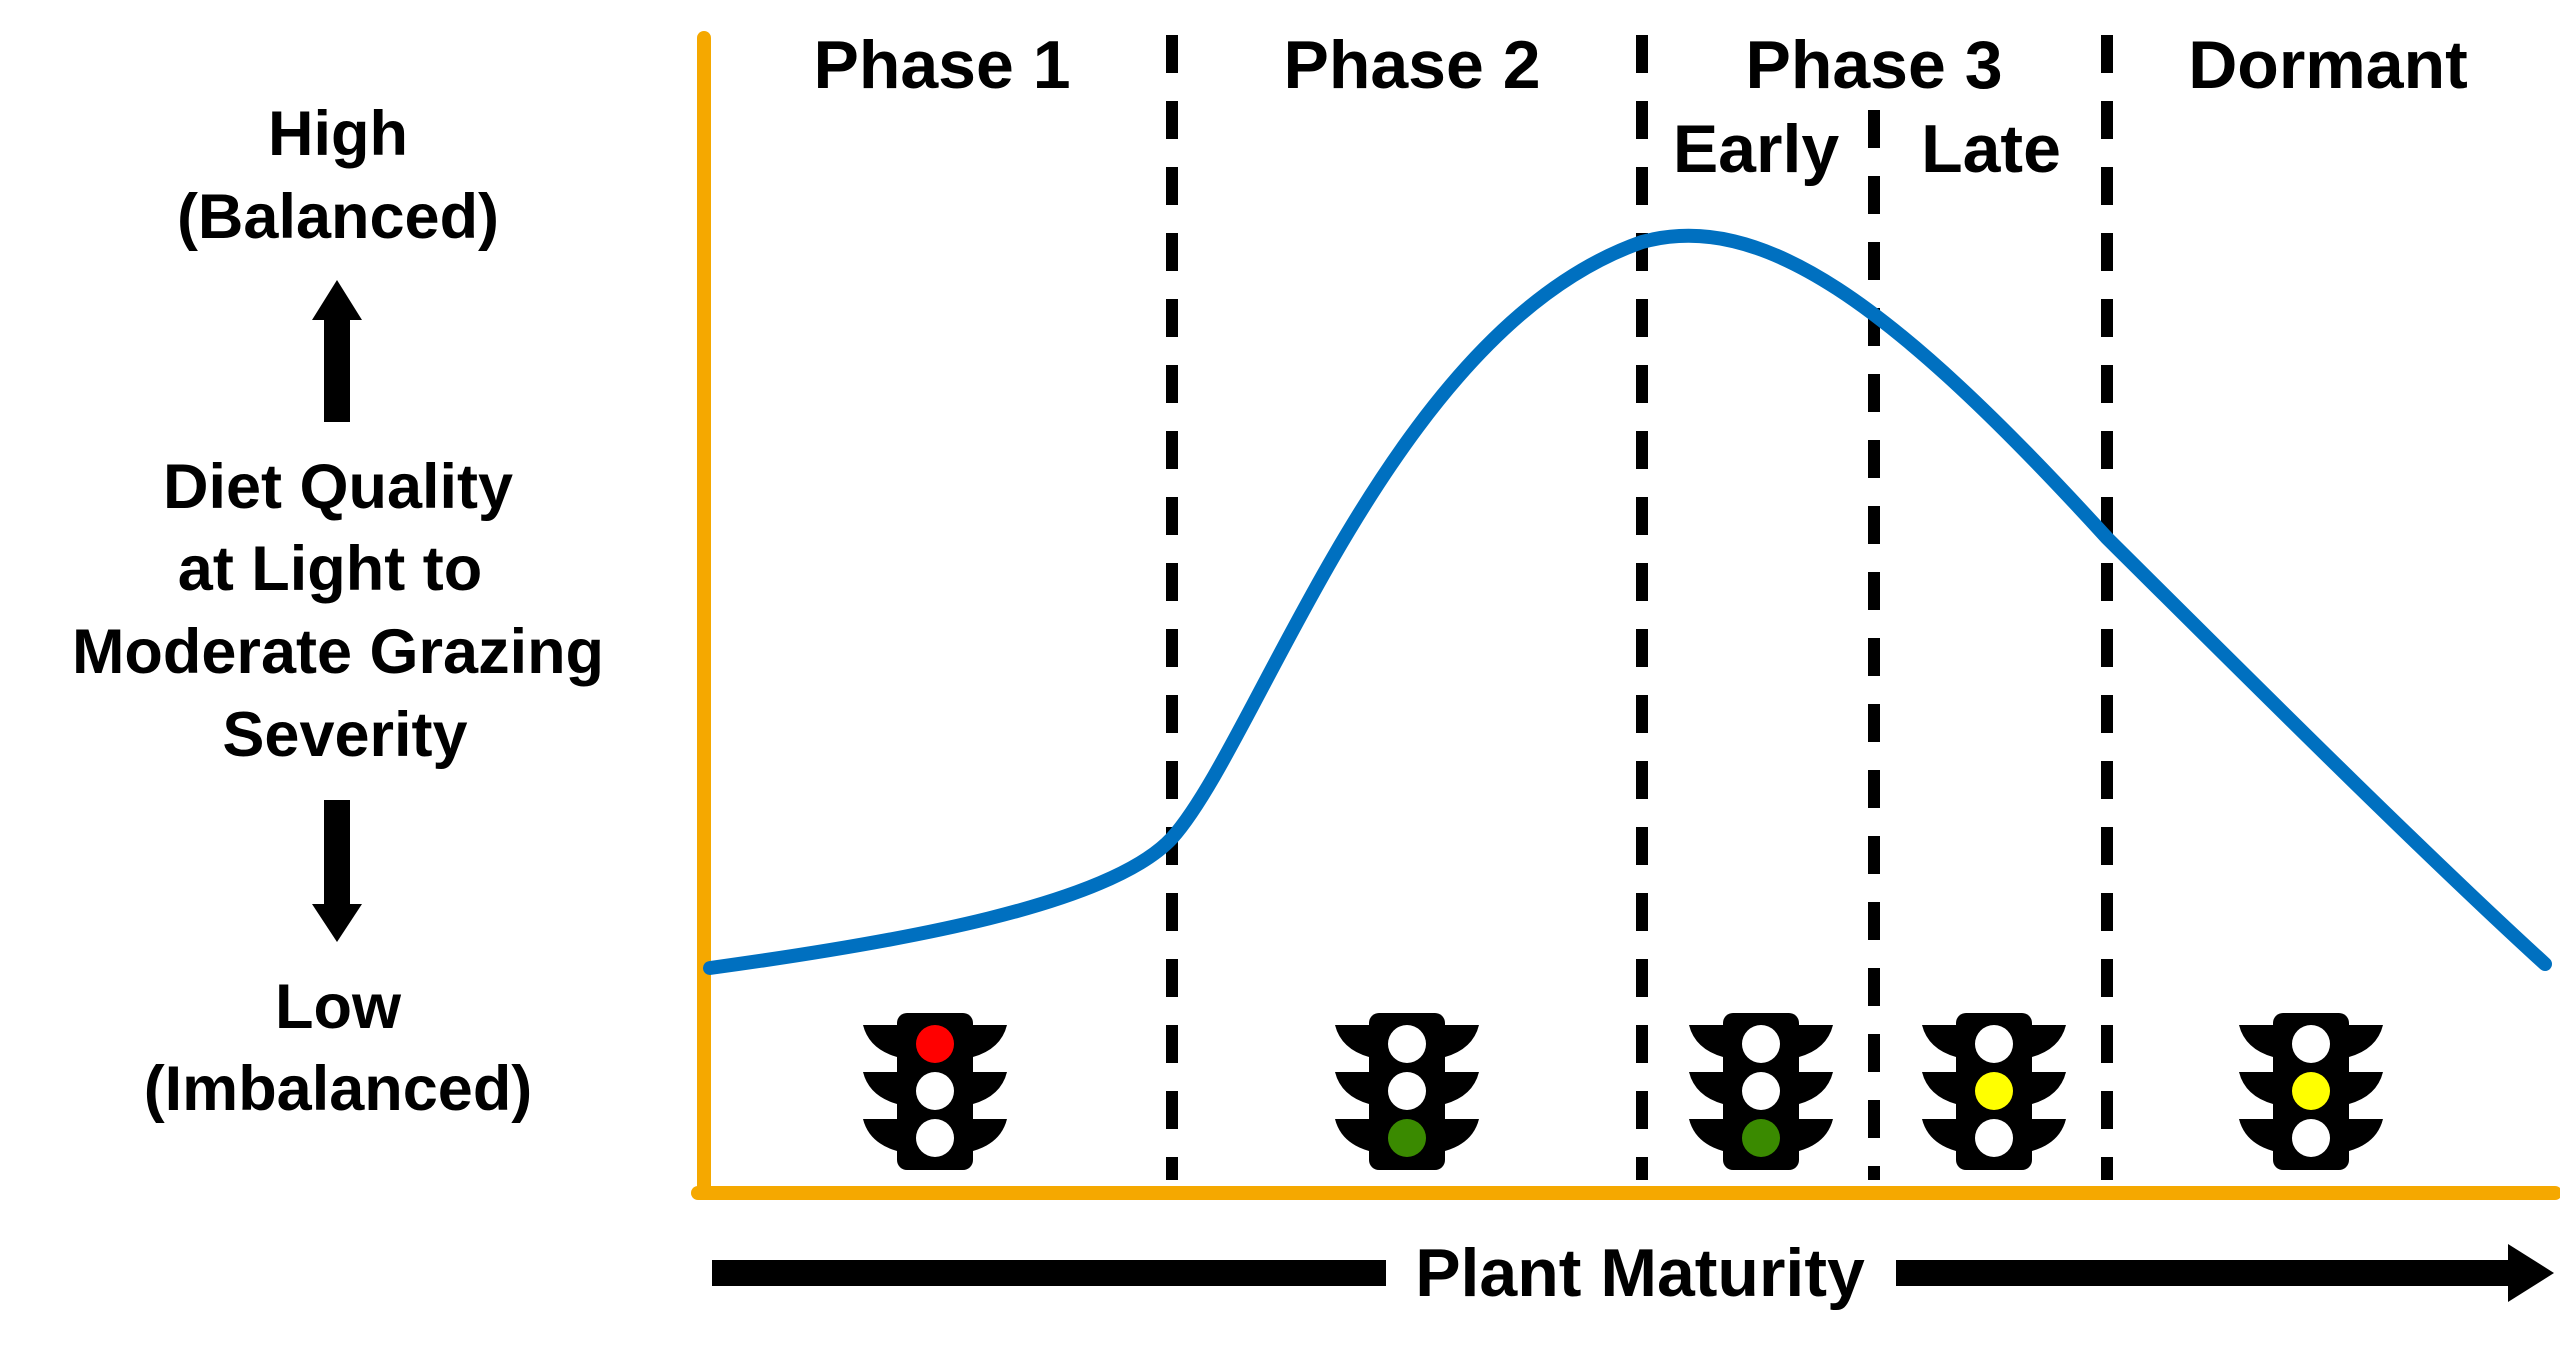 Image resolution: width=2560 pixels, height=1353 pixels. I want to click on phase-3-label: Phase 3, so click(1873, 65).